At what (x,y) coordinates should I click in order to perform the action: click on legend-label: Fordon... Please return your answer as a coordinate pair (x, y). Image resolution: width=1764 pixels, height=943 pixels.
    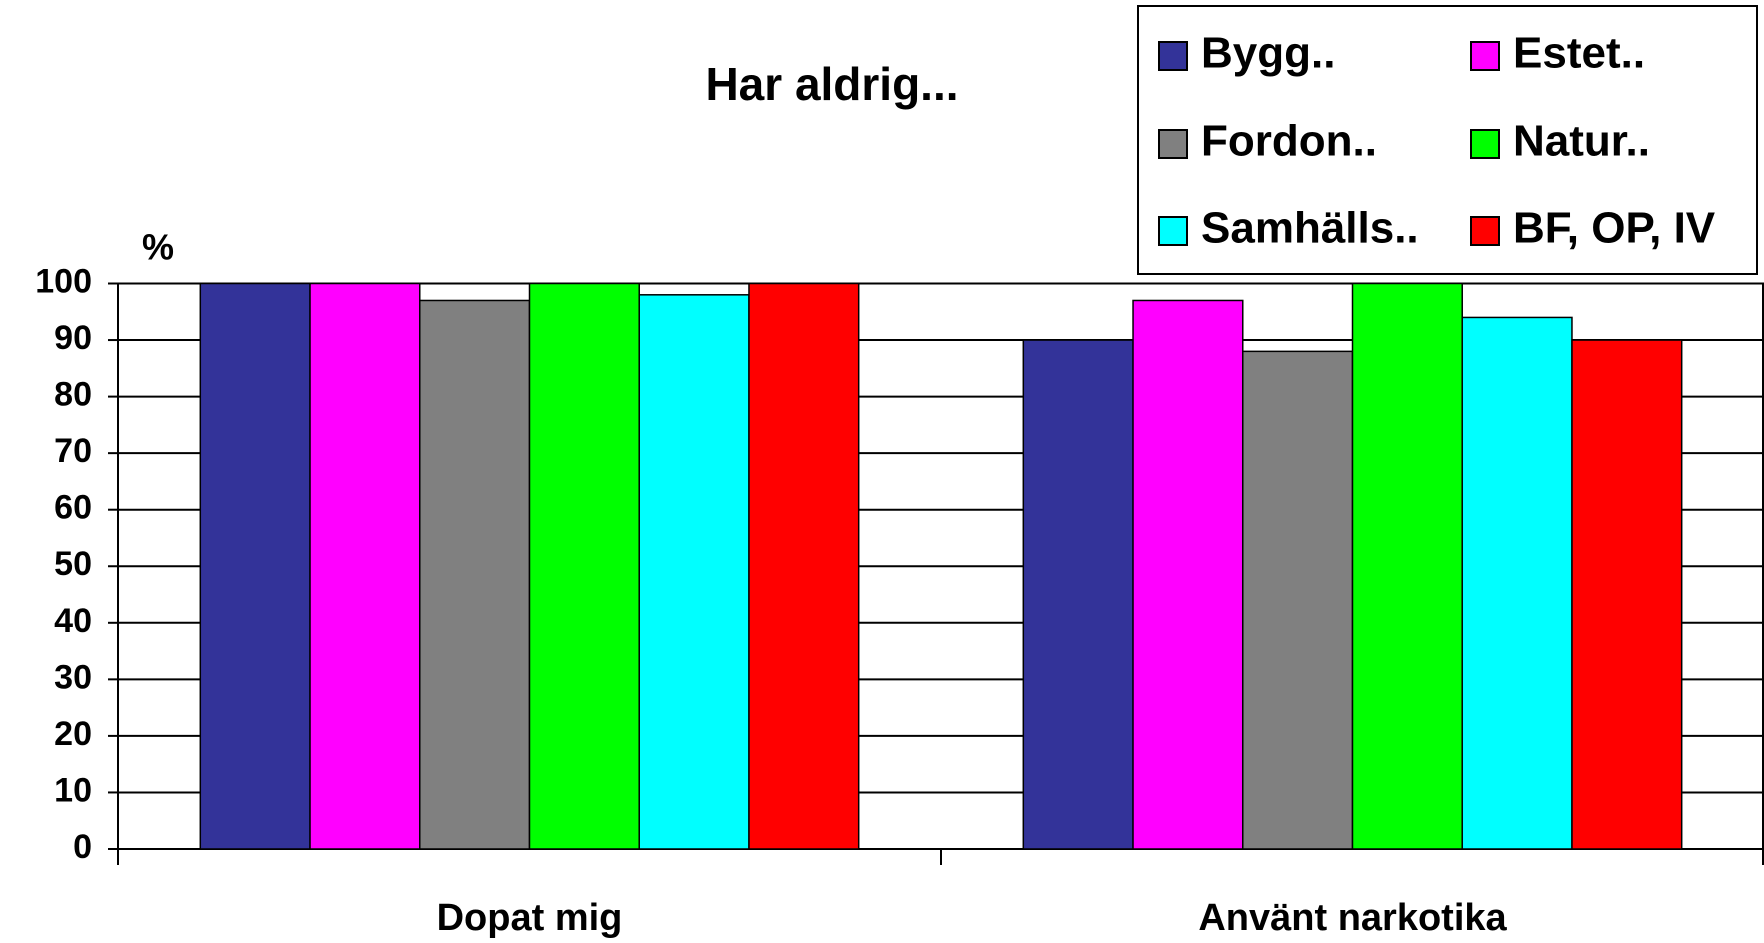
    Looking at the image, I should click on (1289, 141).